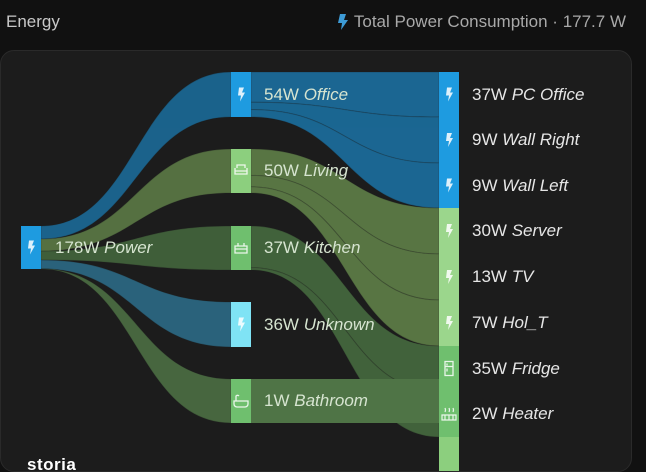 This screenshot has height=472, width=646. I want to click on node-label-kitchen: 37W Kitchen, so click(312, 248).